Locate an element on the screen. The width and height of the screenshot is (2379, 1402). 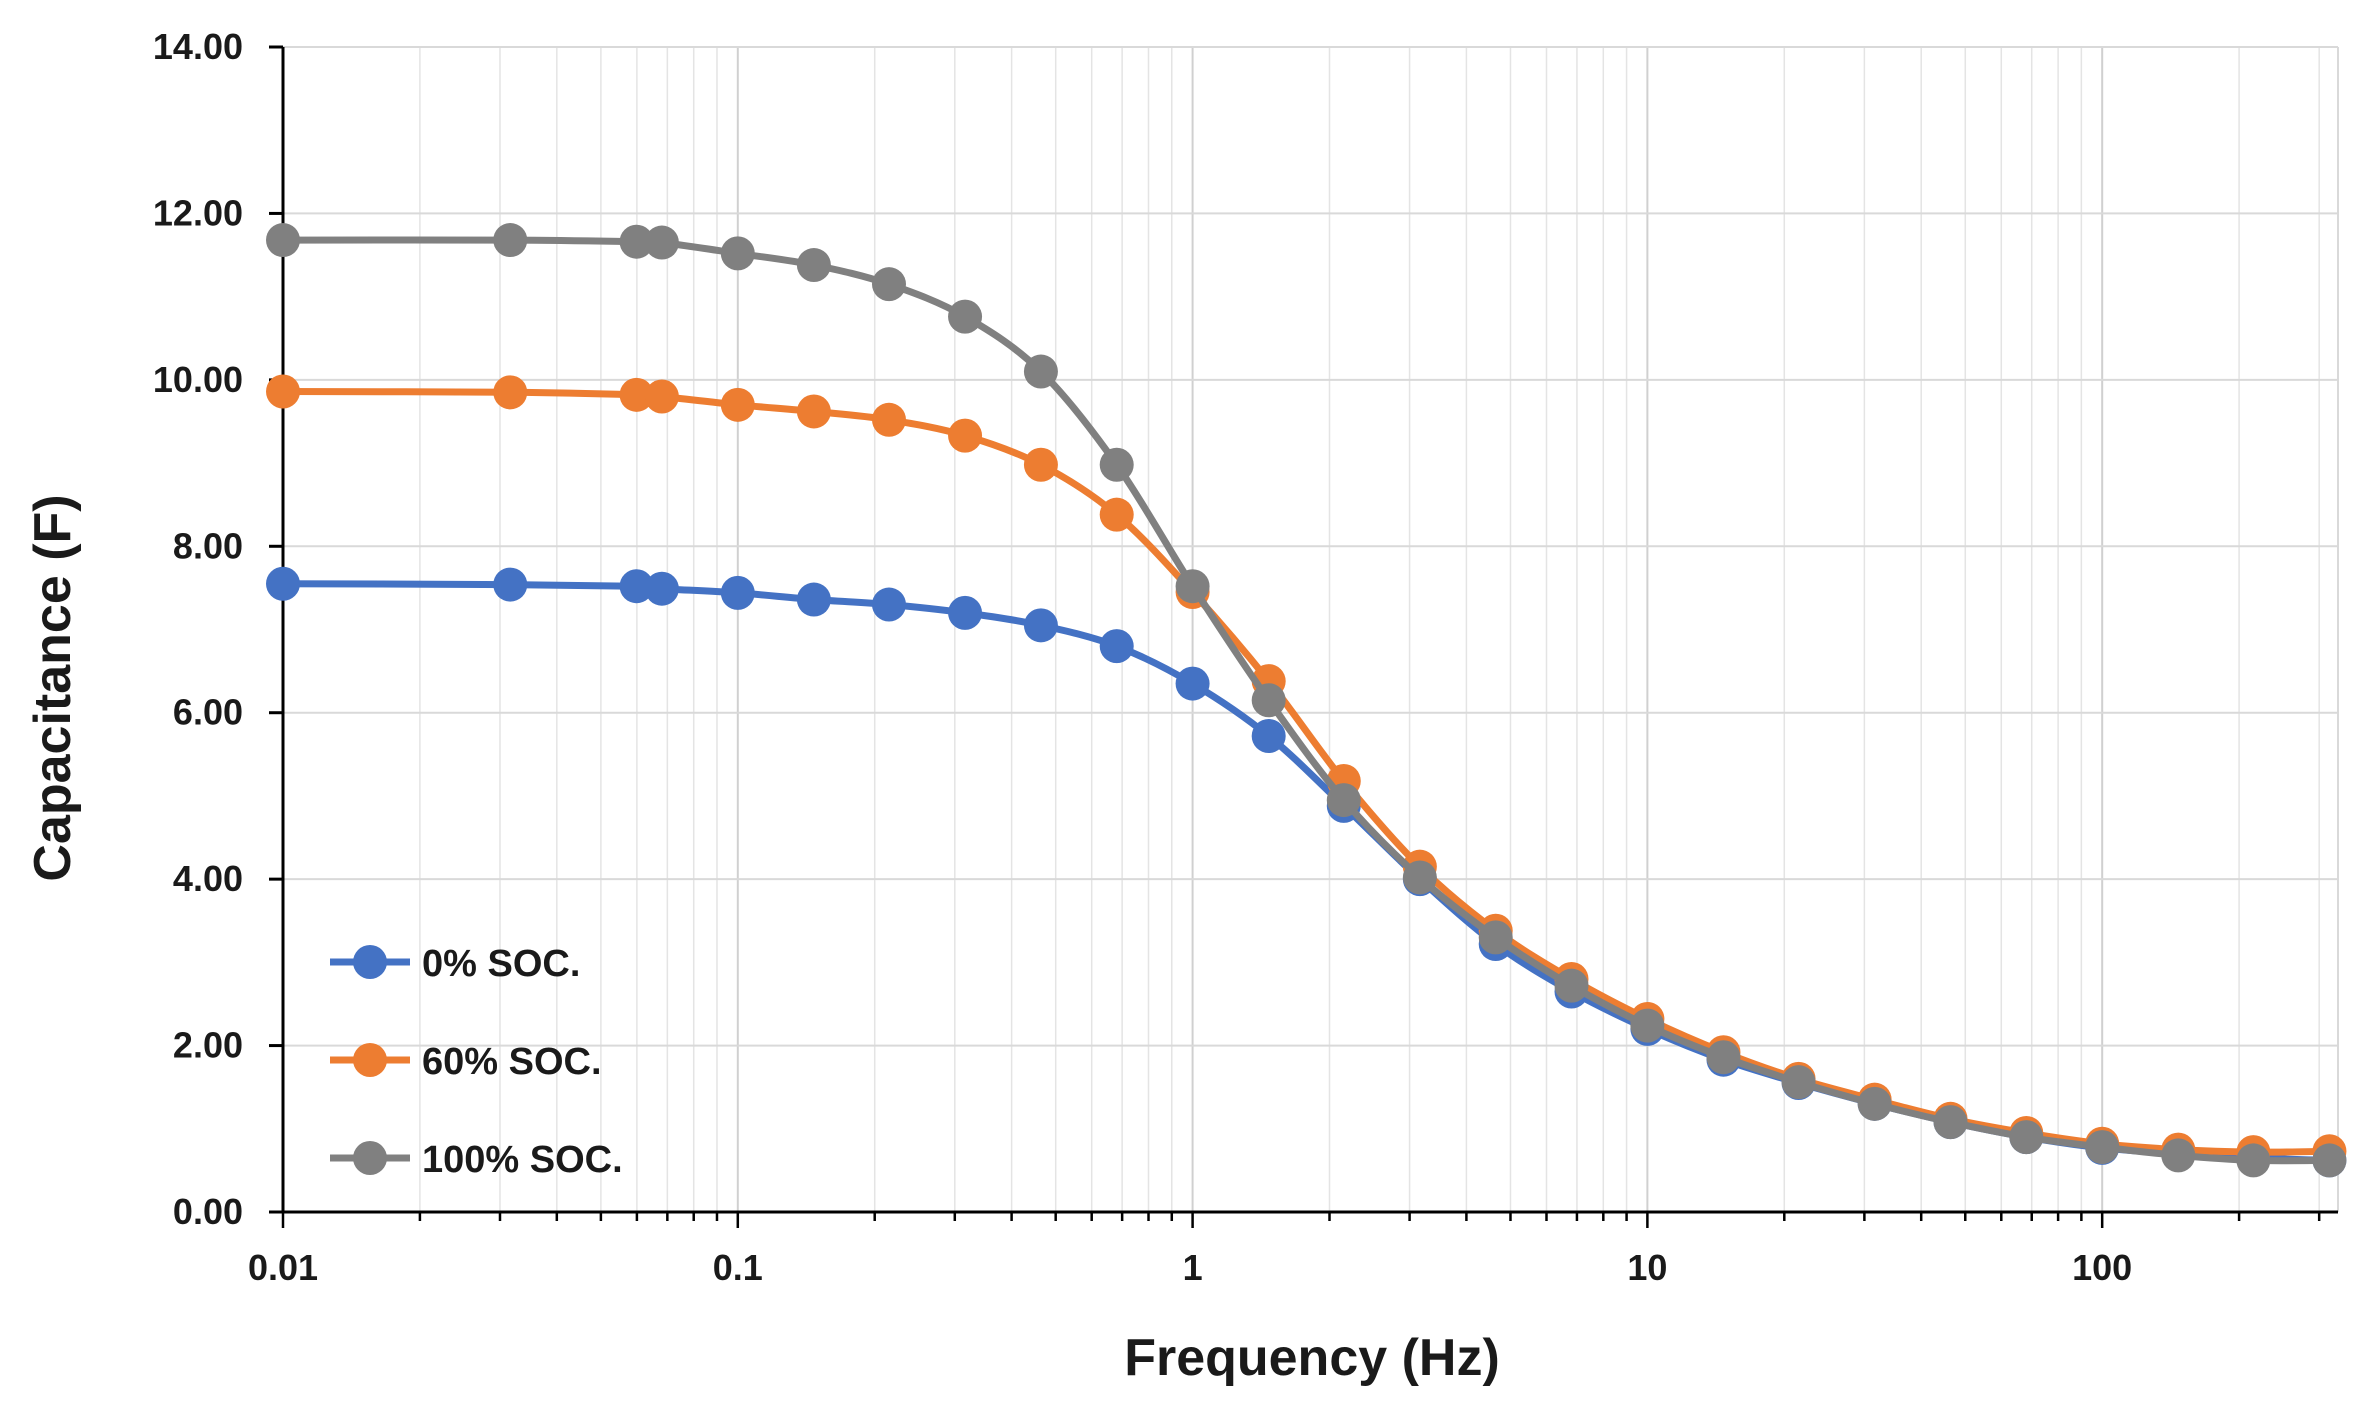
y-tick-label: 4.00 is located at coordinates (208, 878).